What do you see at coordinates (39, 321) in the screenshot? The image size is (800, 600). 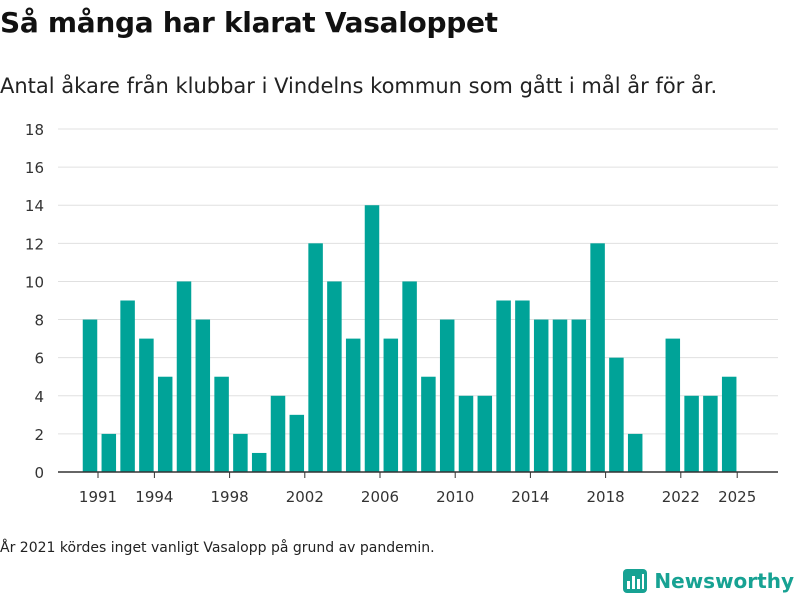 I see `y-tick-label: 8` at bounding box center [39, 321].